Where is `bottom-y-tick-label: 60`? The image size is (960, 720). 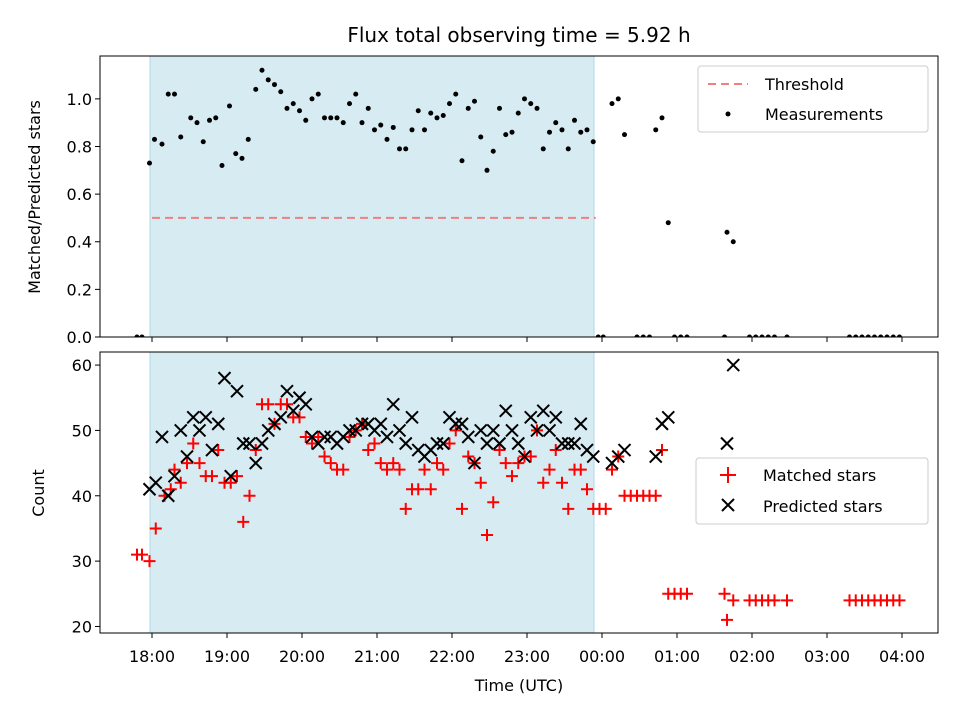 bottom-y-tick-label: 60 is located at coordinates (82, 365).